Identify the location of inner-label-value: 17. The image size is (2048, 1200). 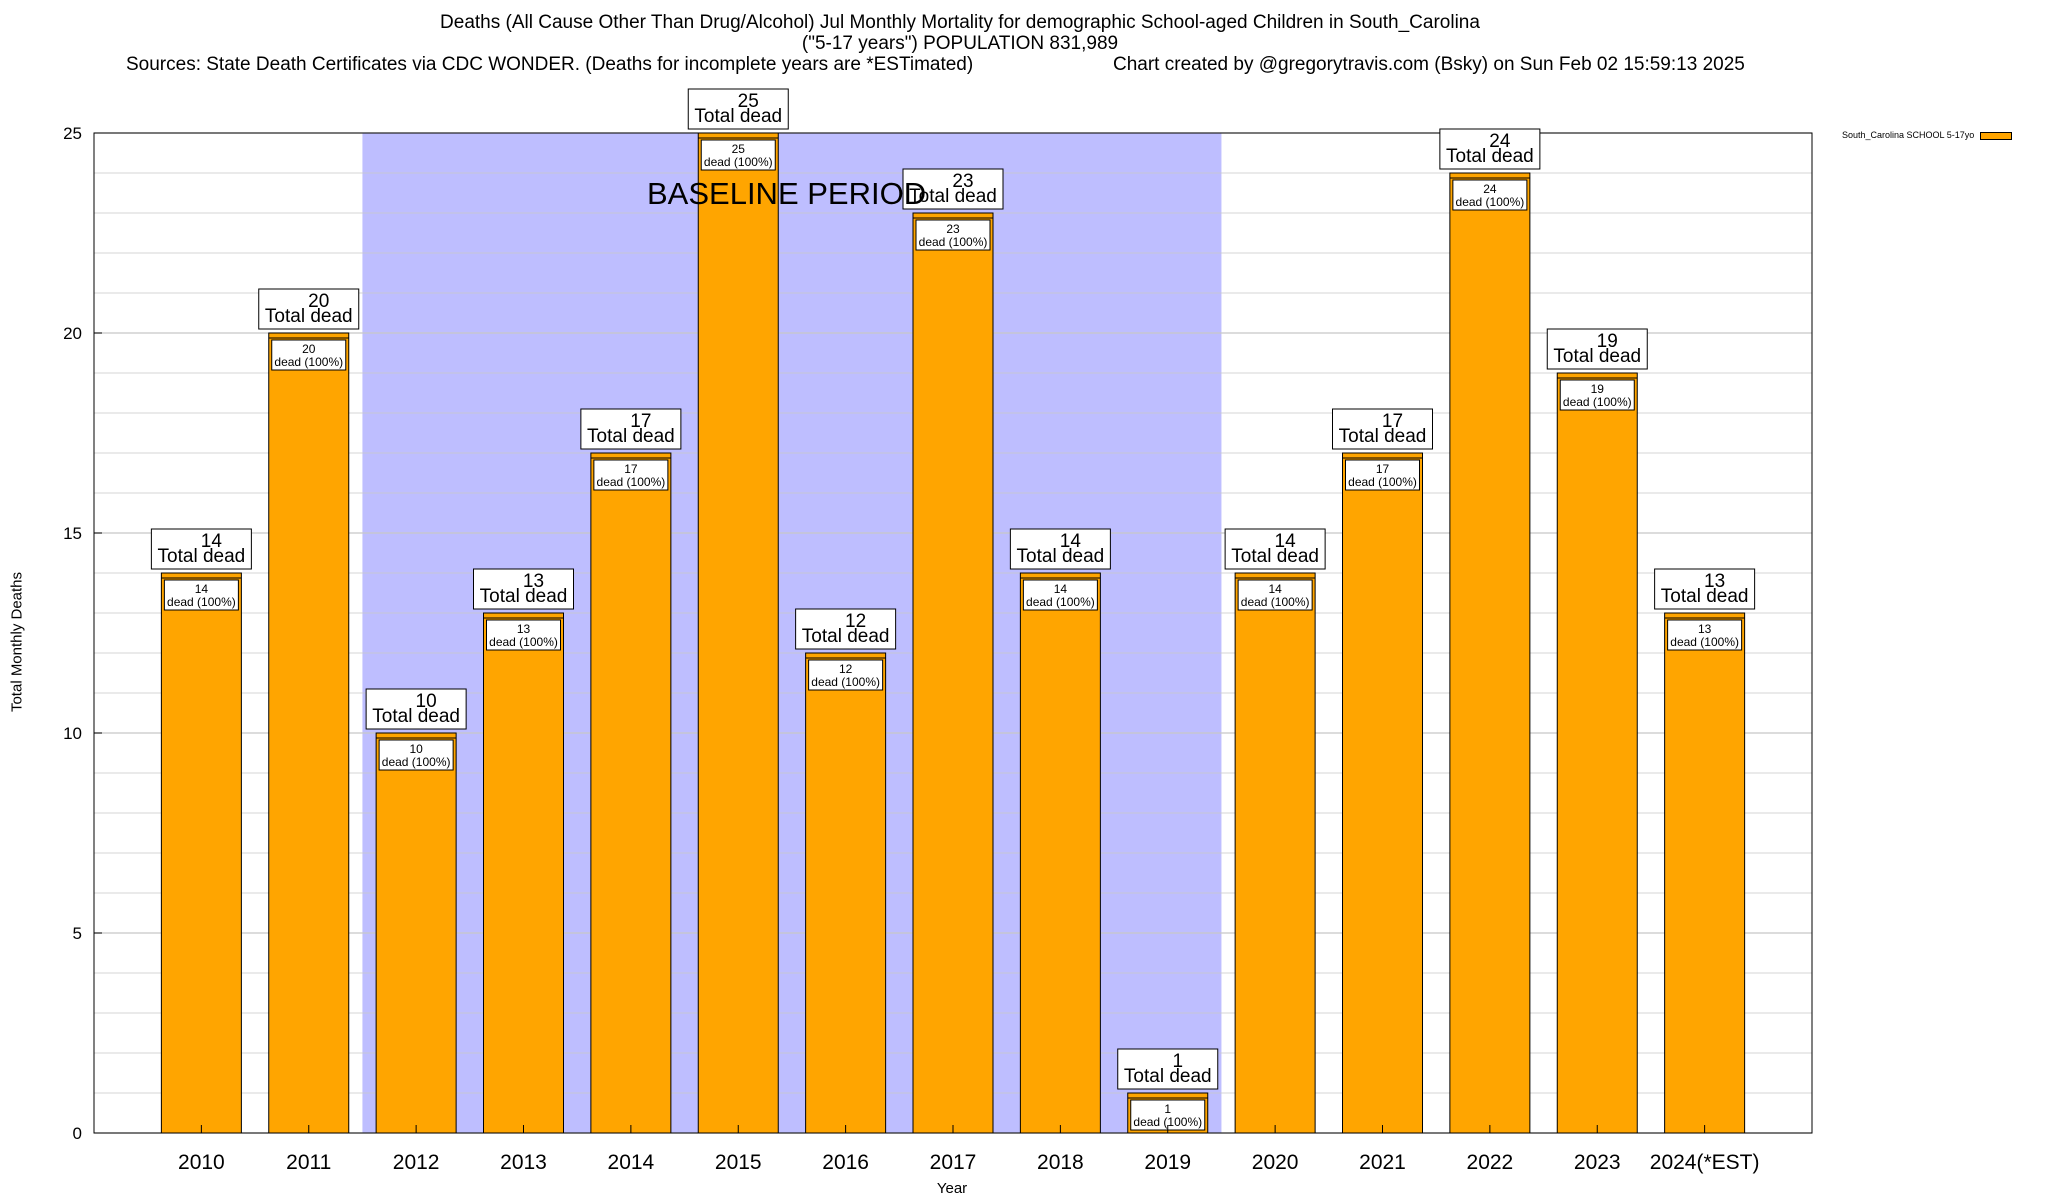
(1383, 469).